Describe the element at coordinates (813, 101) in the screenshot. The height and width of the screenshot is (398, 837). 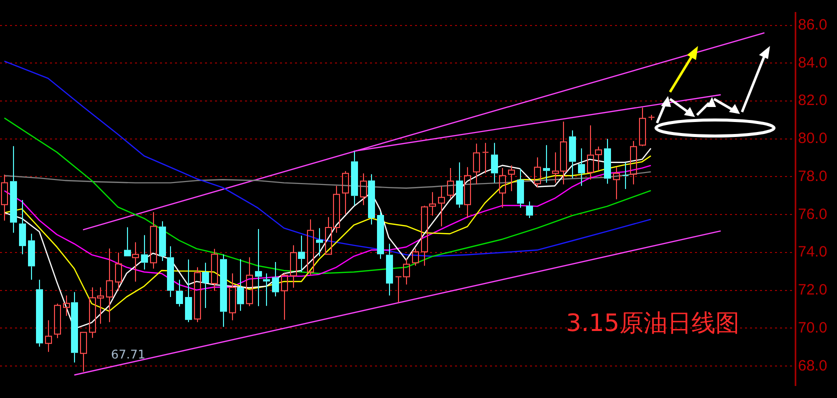
I see `y-tick-label: 82.0` at that location.